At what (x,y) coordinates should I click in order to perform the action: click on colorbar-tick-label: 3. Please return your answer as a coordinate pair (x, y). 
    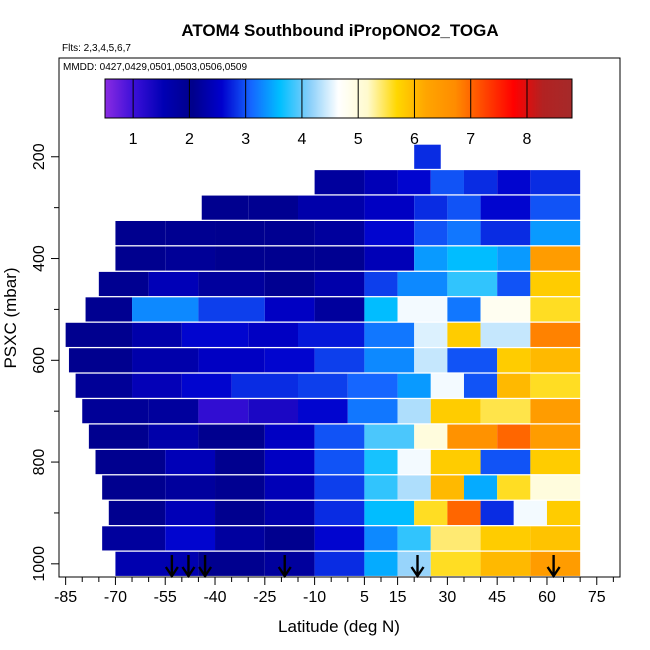
    Looking at the image, I should click on (245, 139).